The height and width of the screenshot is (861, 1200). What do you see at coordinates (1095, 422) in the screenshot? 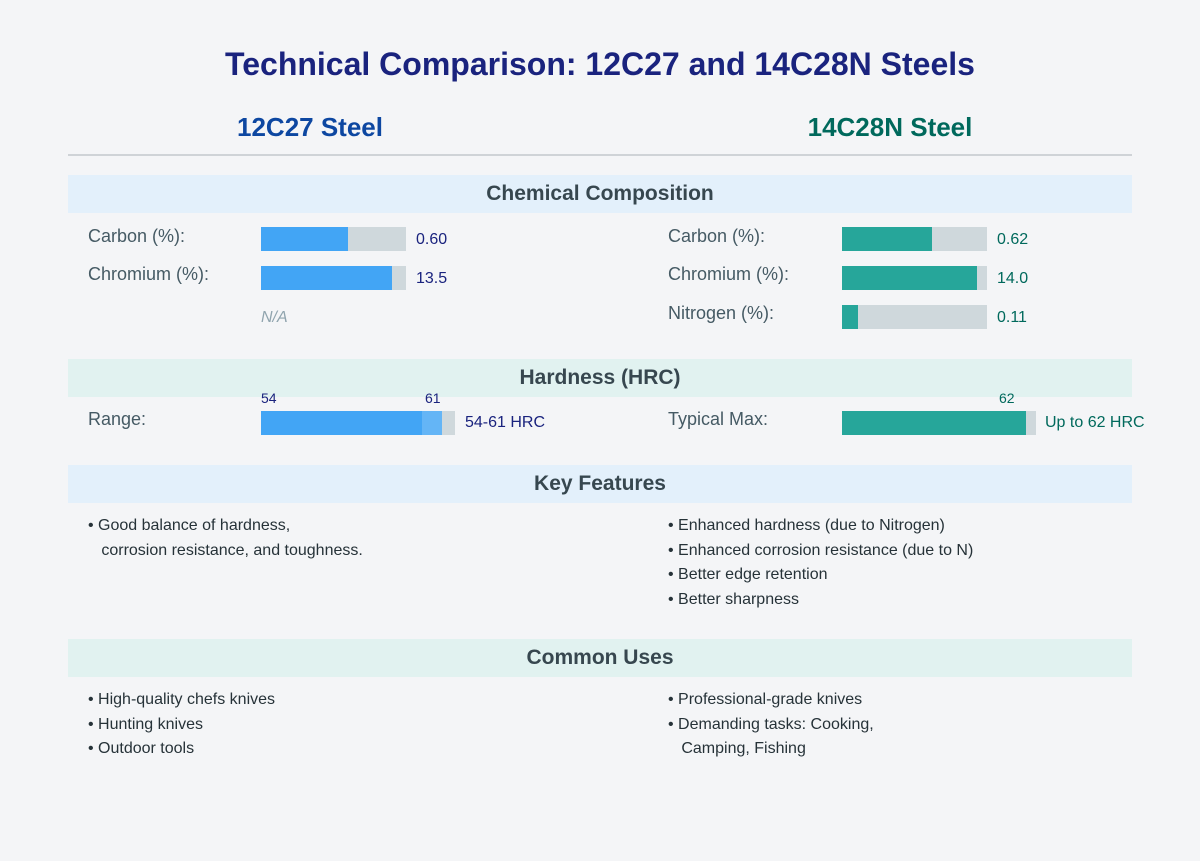
I see `right-hardness-text: Up to 62 HRC` at bounding box center [1095, 422].